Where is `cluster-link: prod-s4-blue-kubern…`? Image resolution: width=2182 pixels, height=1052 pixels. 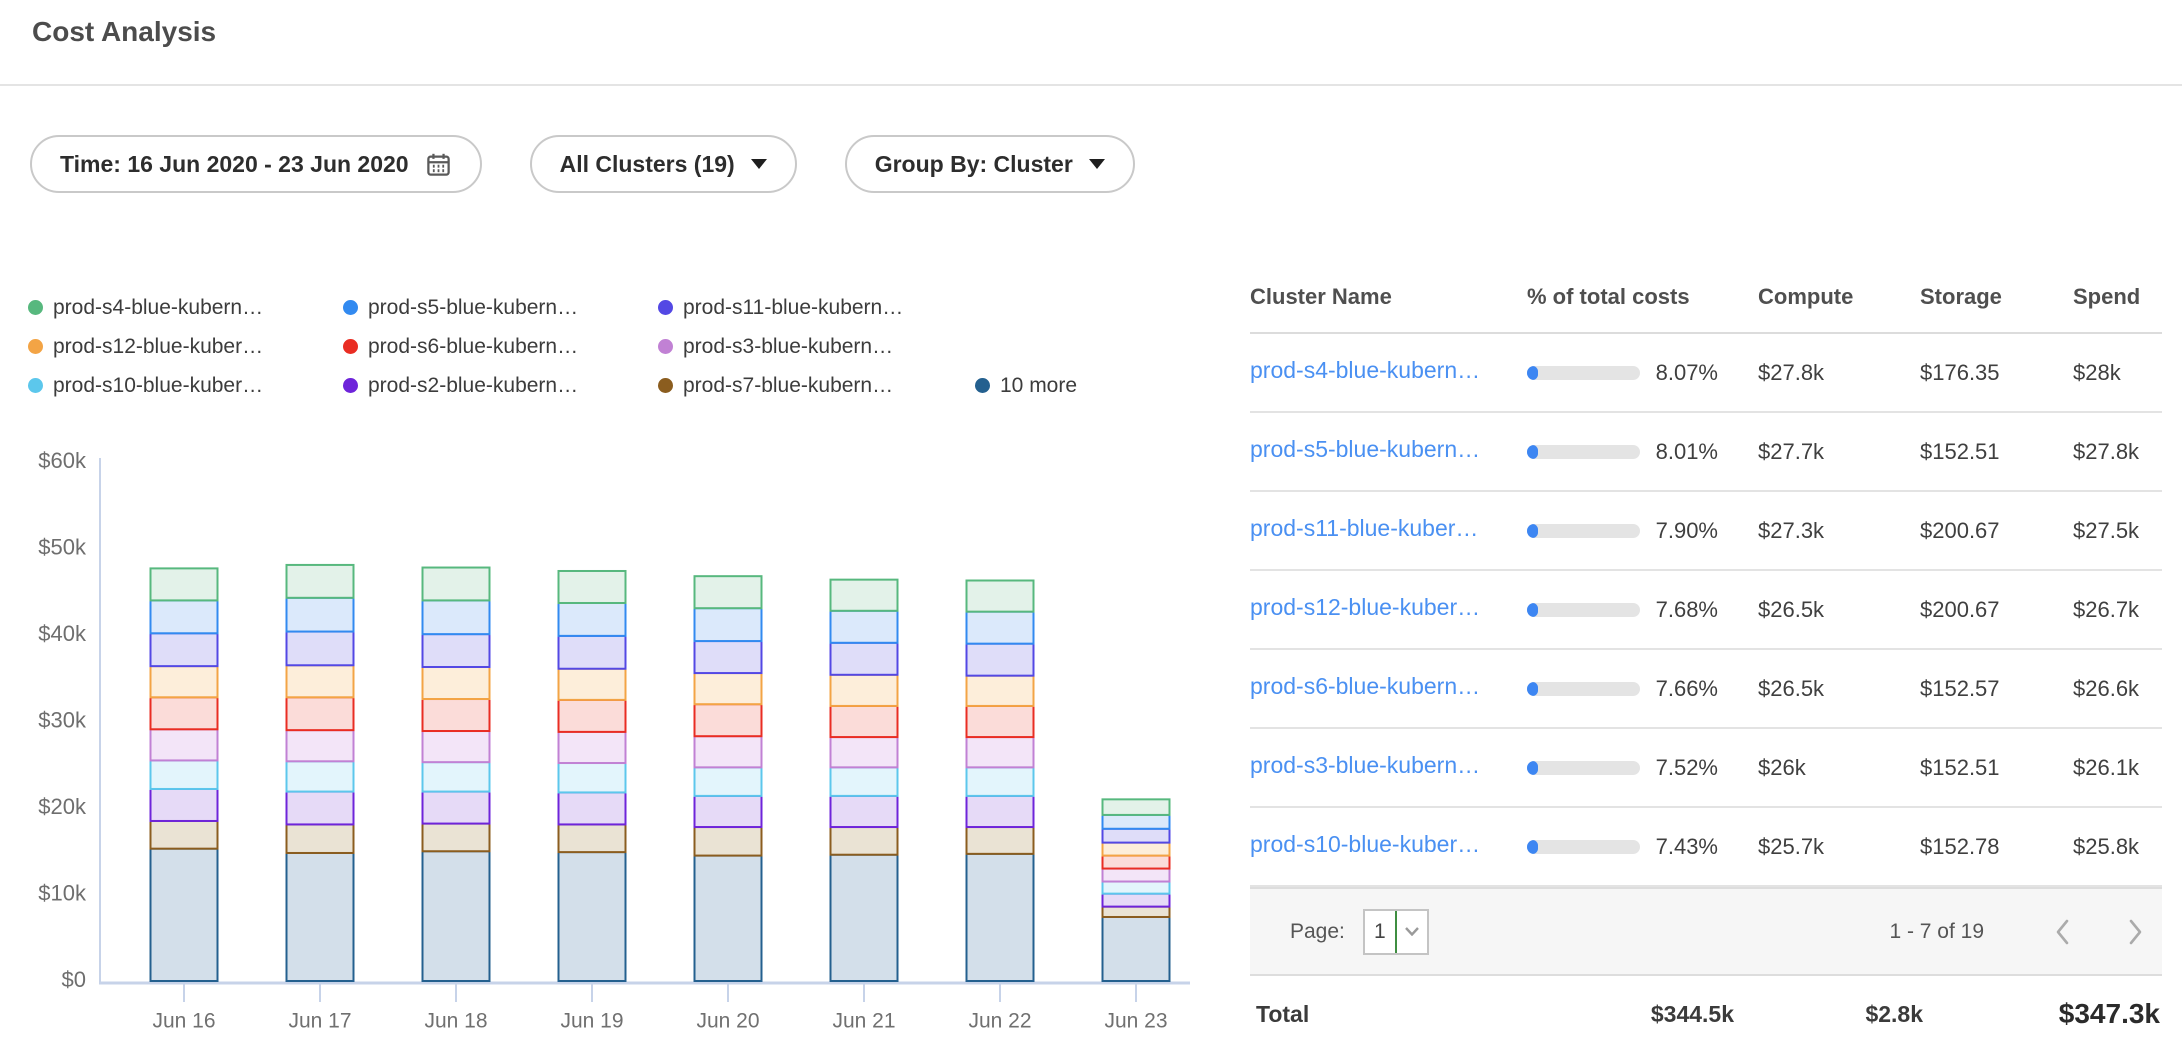 cluster-link: prod-s4-blue-kubern… is located at coordinates (1365, 369).